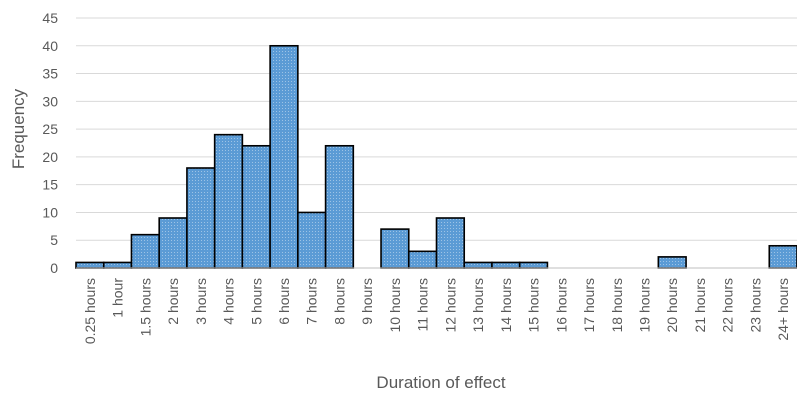 The image size is (797, 395). What do you see at coordinates (284, 301) in the screenshot?
I see `x-tick-label: 6 hours` at bounding box center [284, 301].